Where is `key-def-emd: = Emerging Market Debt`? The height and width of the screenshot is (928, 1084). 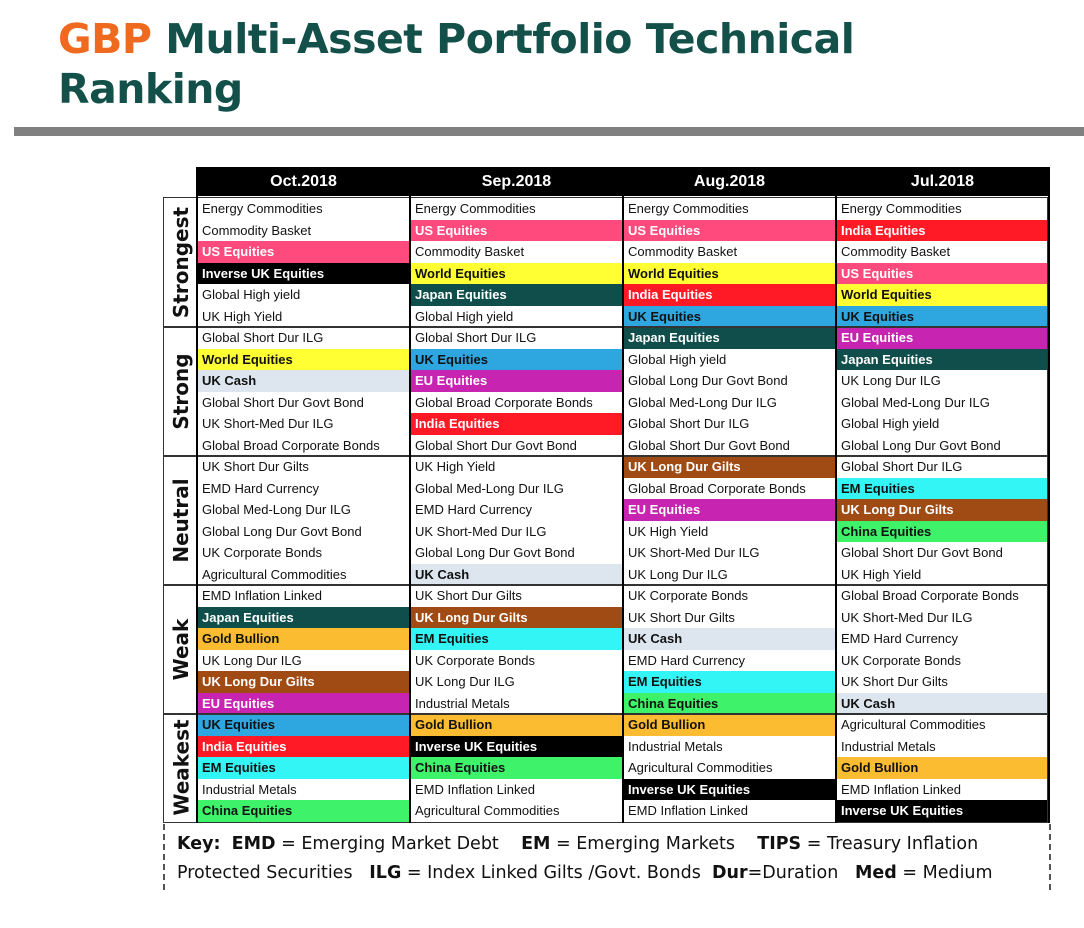 key-def-emd: = Emerging Market Debt is located at coordinates (387, 844).